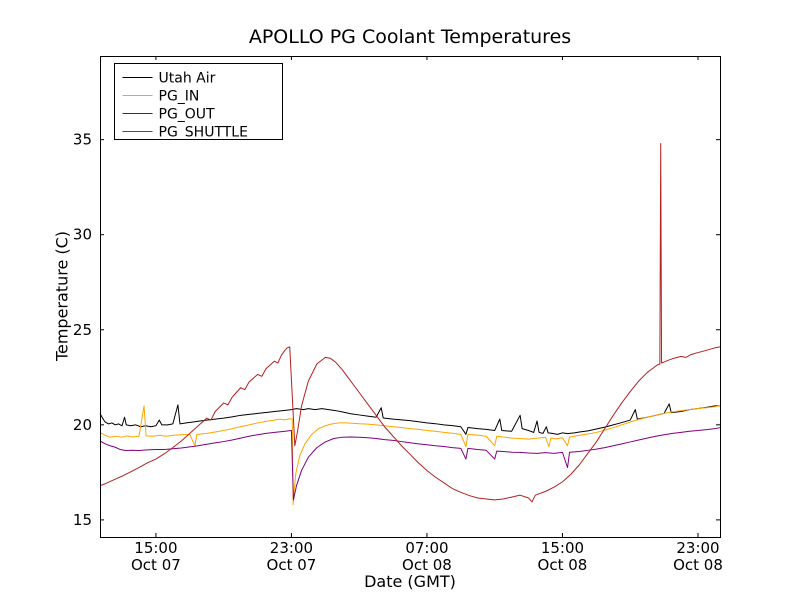 The width and height of the screenshot is (800, 600). What do you see at coordinates (82, 520) in the screenshot?
I see `y-tick-label: 15` at bounding box center [82, 520].